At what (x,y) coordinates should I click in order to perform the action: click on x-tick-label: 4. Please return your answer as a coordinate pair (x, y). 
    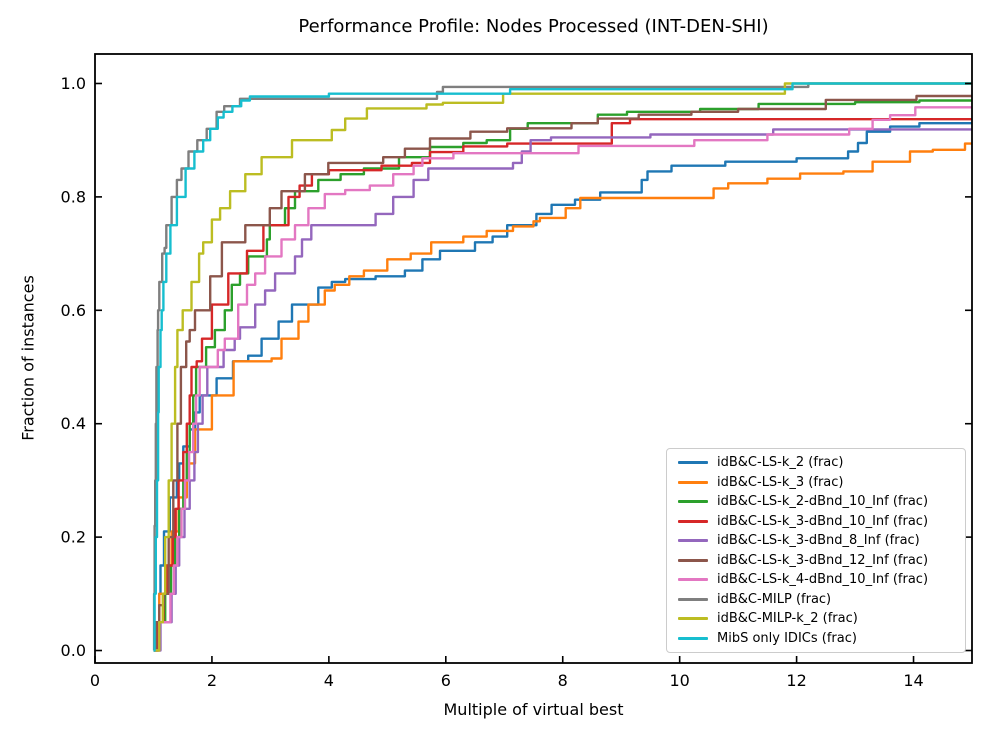
    Looking at the image, I should click on (329, 680).